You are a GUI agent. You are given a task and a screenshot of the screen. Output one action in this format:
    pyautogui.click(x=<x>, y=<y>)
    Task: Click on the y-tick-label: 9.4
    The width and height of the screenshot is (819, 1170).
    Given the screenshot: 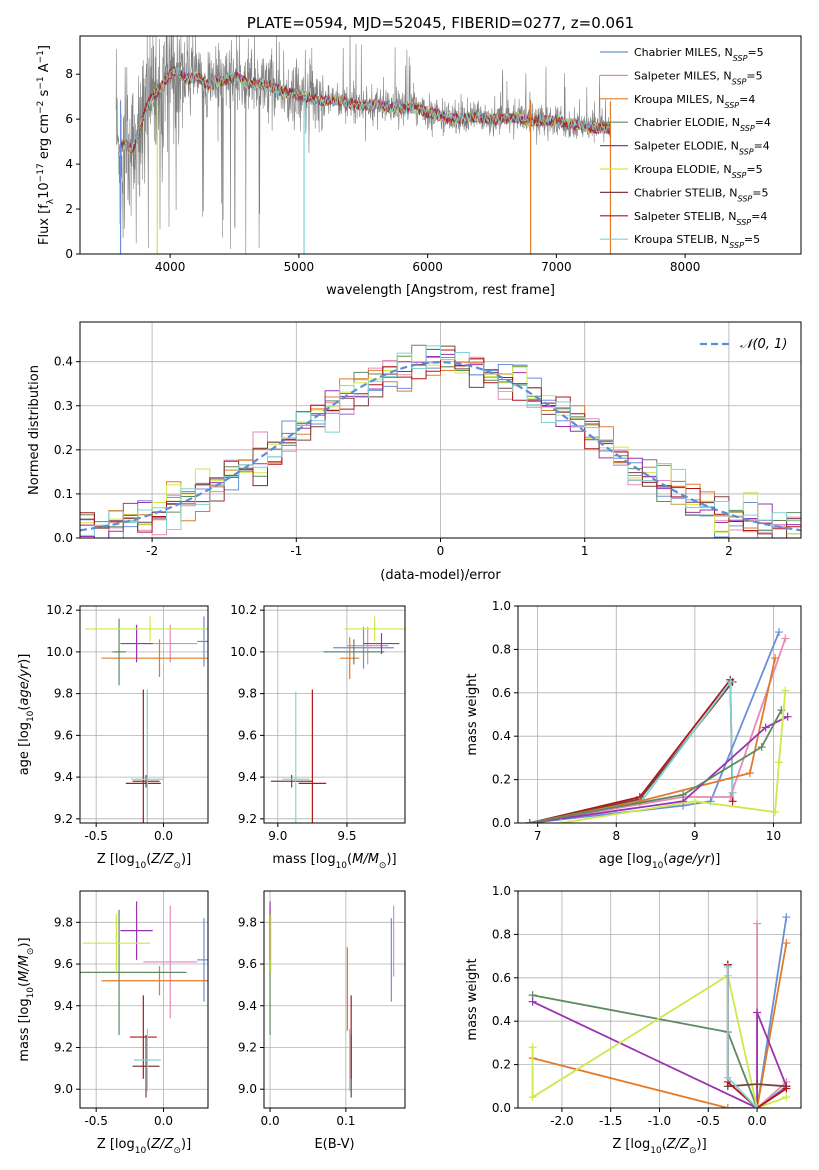 What is the action you would take?
    pyautogui.click(x=247, y=777)
    